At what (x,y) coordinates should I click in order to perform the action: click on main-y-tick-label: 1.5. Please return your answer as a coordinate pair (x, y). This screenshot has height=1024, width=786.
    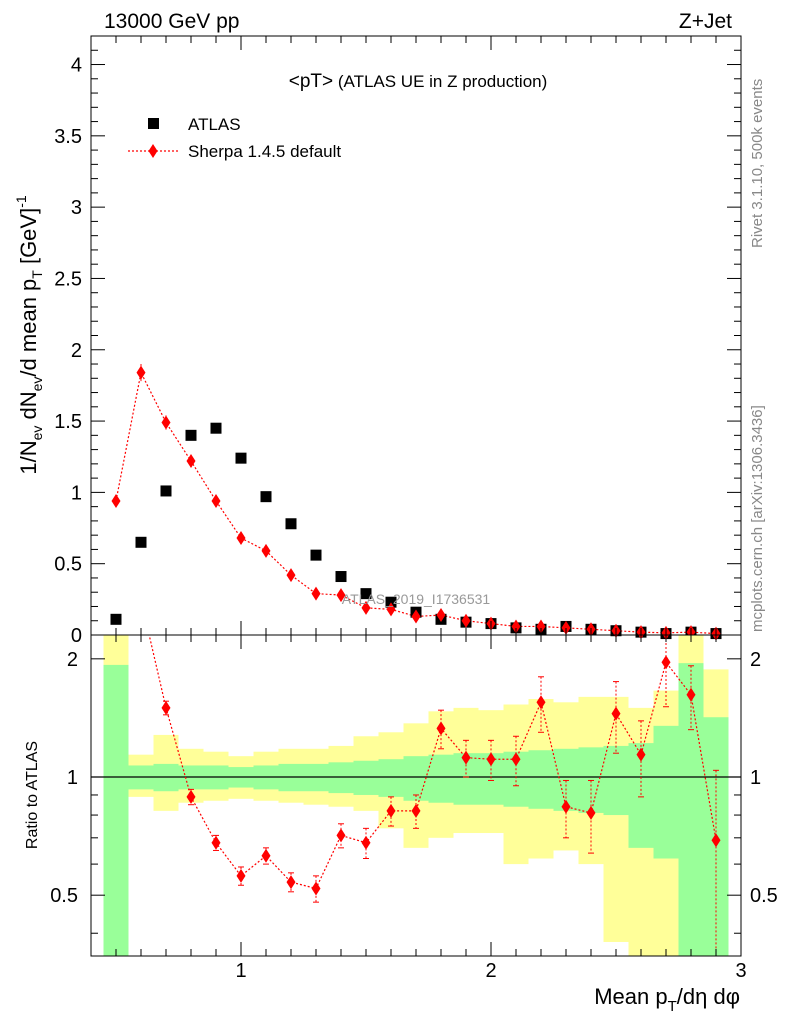
    Looking at the image, I should click on (68, 422).